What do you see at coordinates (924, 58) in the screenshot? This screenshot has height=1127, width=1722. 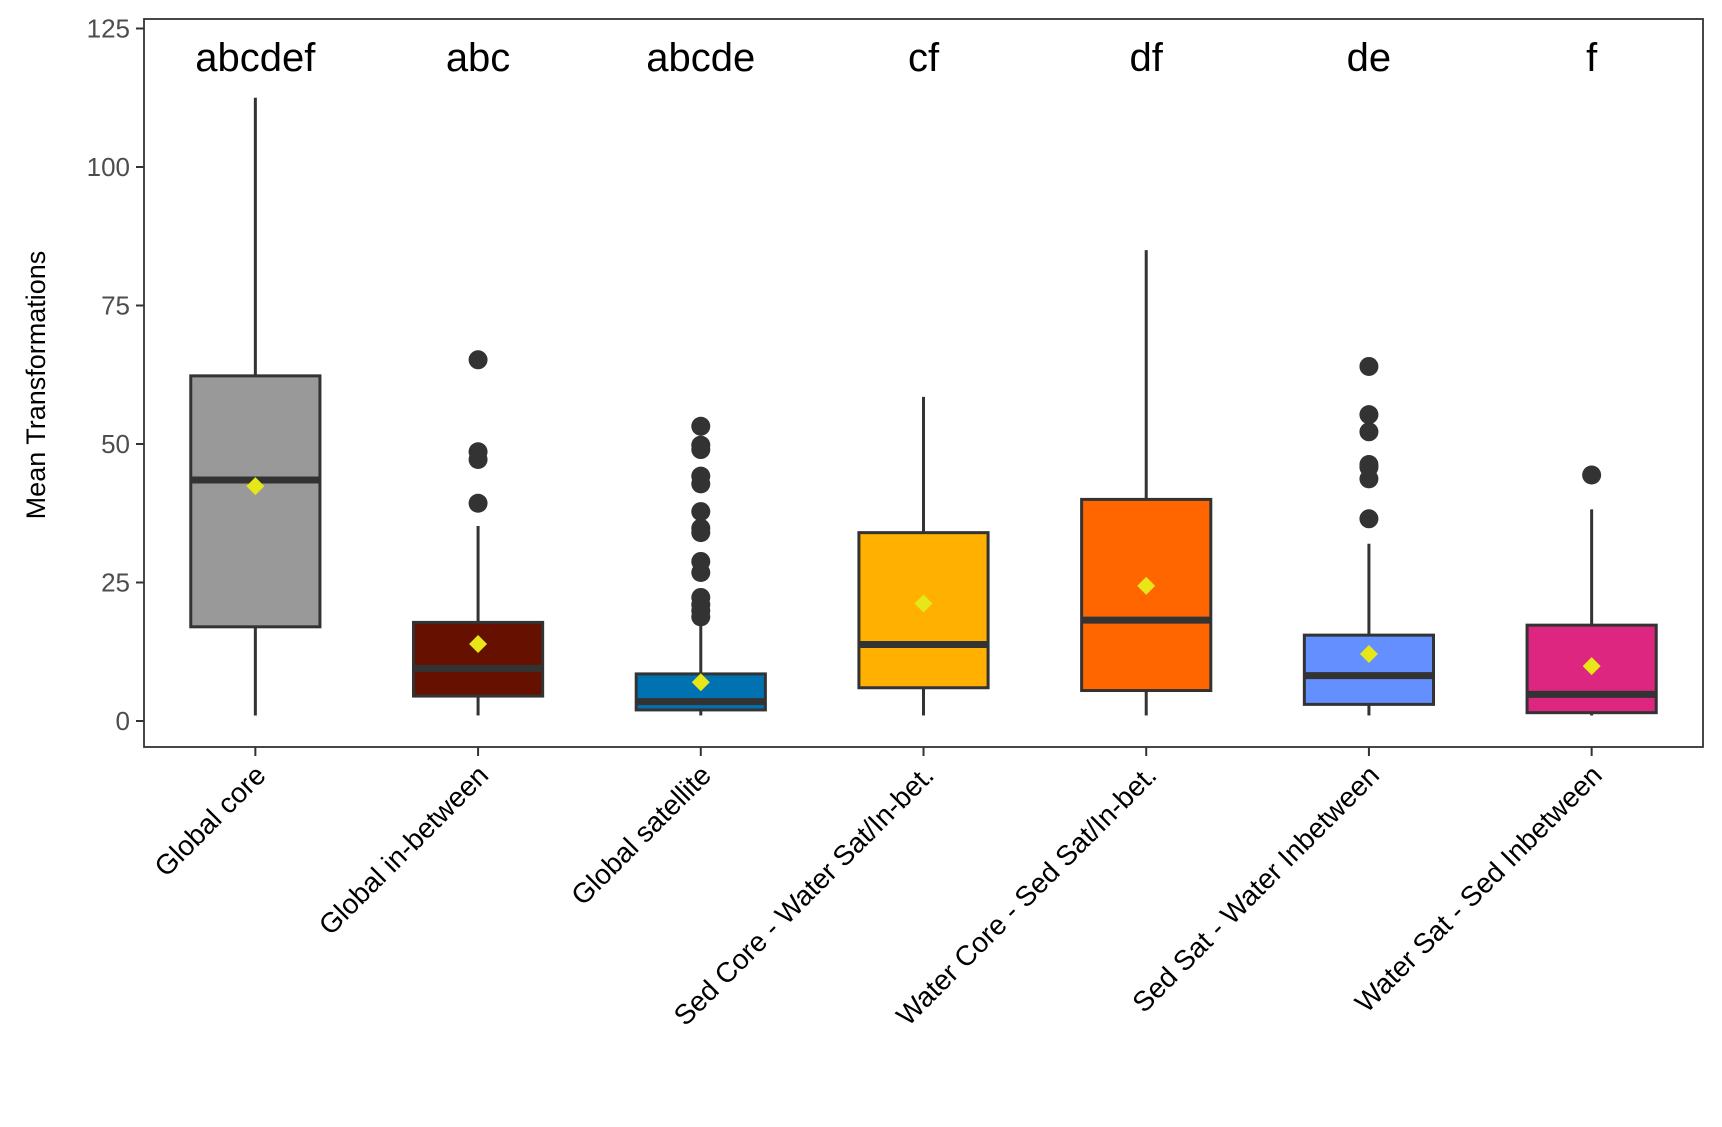 I see `significance-letters: cf` at bounding box center [924, 58].